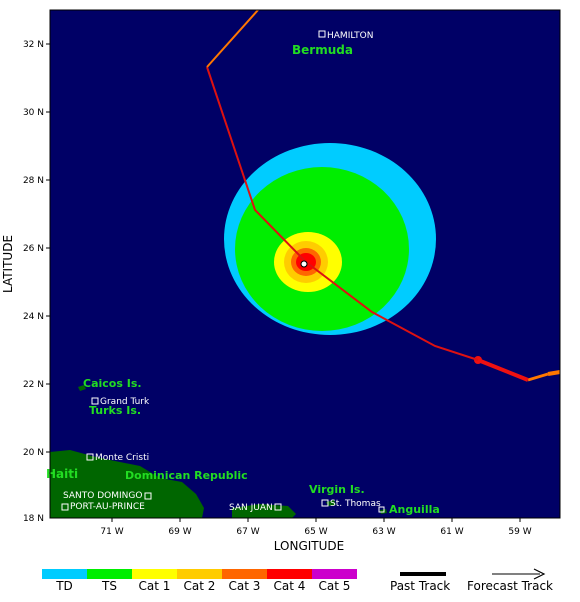  What do you see at coordinates (451, 532) in the screenshot?
I see `x-tick-label: 61 W` at bounding box center [451, 532].